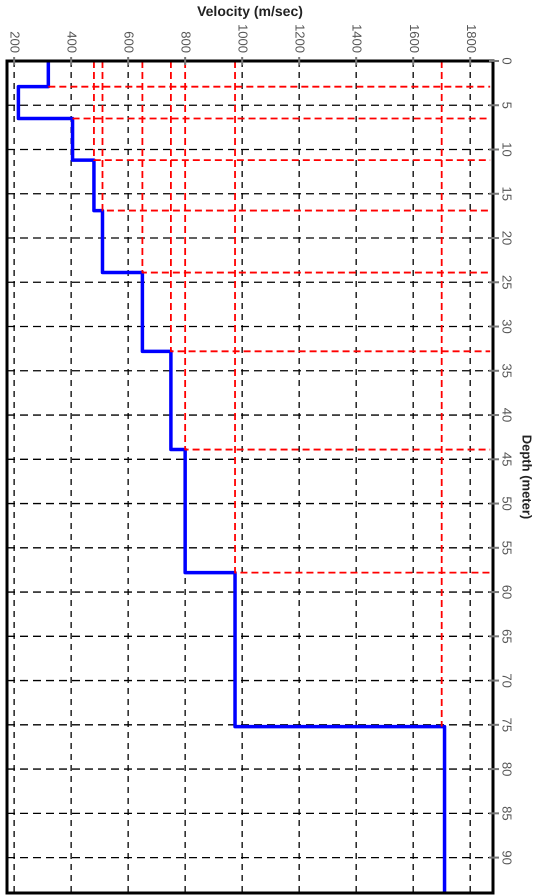 Image resolution: width=539 pixels, height=895 pixels. I want to click on x-tick-label: 800, so click(186, 42).